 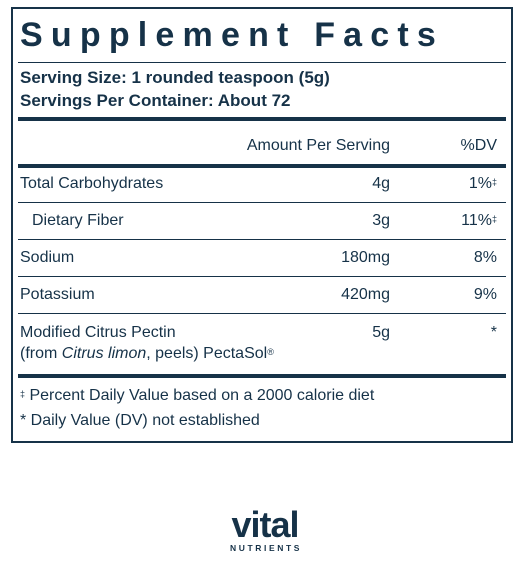 What do you see at coordinates (175, 77) in the screenshot?
I see `serving-size: Serving Size: 1 rounded teaspoon (5g)` at bounding box center [175, 77].